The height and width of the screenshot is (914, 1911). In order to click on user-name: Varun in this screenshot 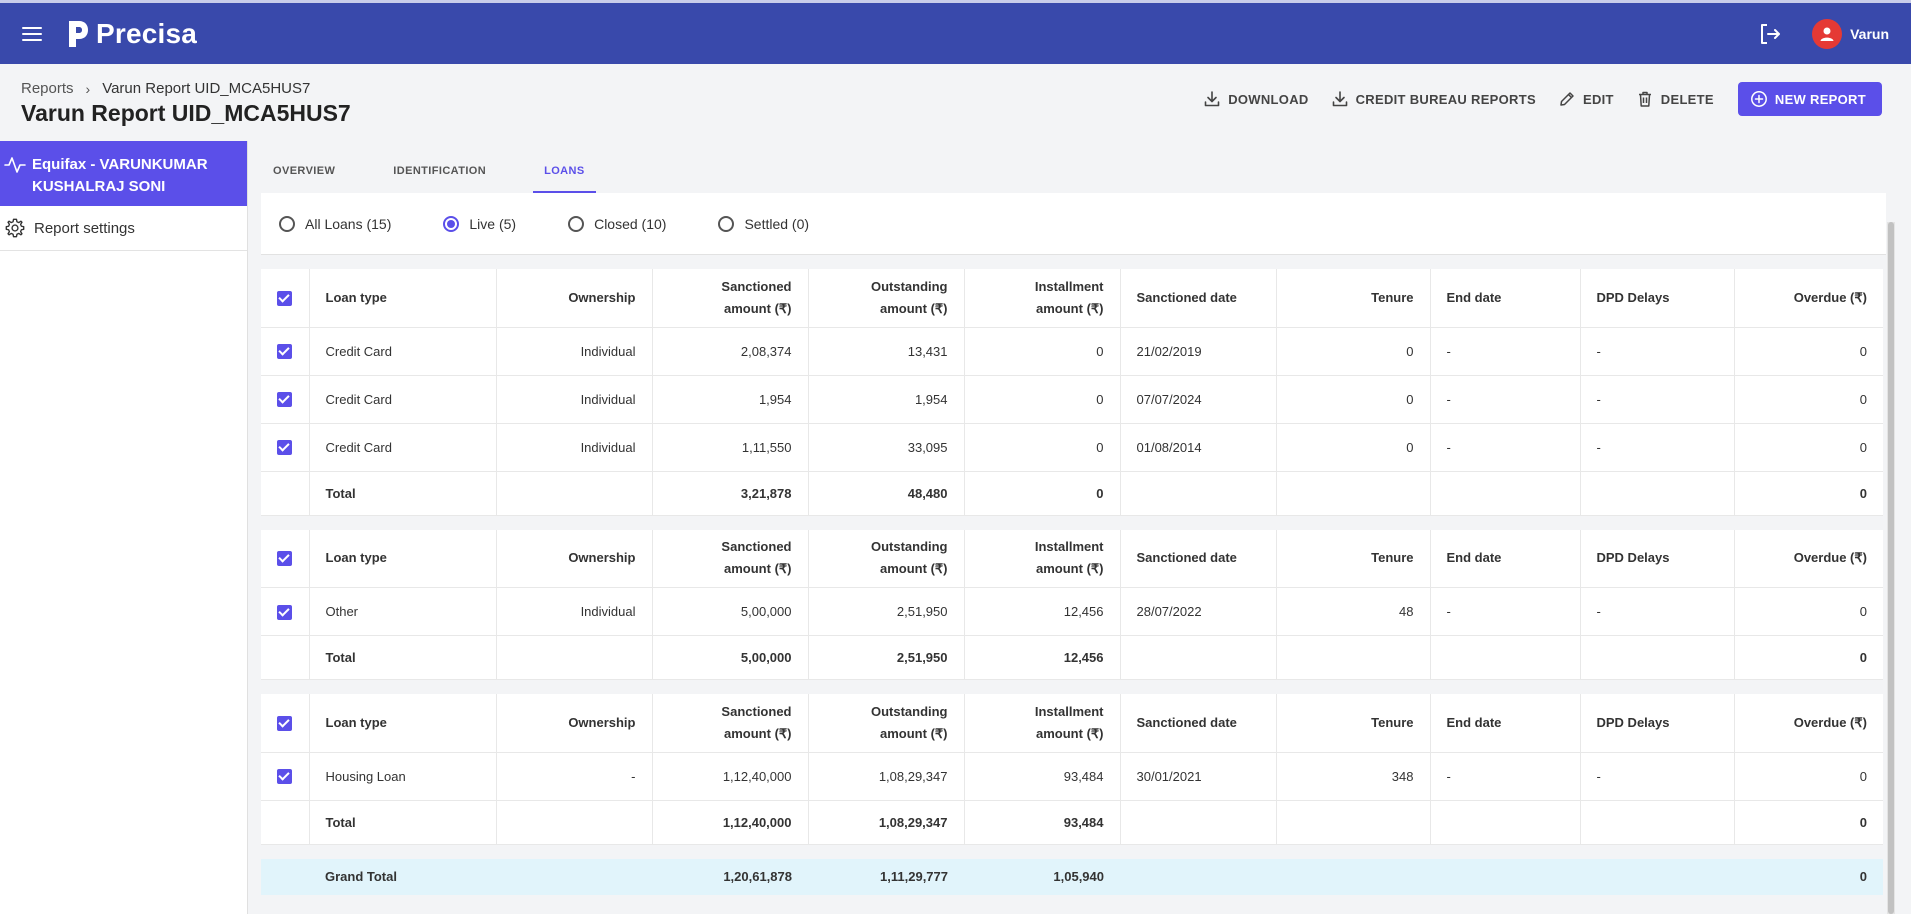, I will do `click(1869, 33)`.